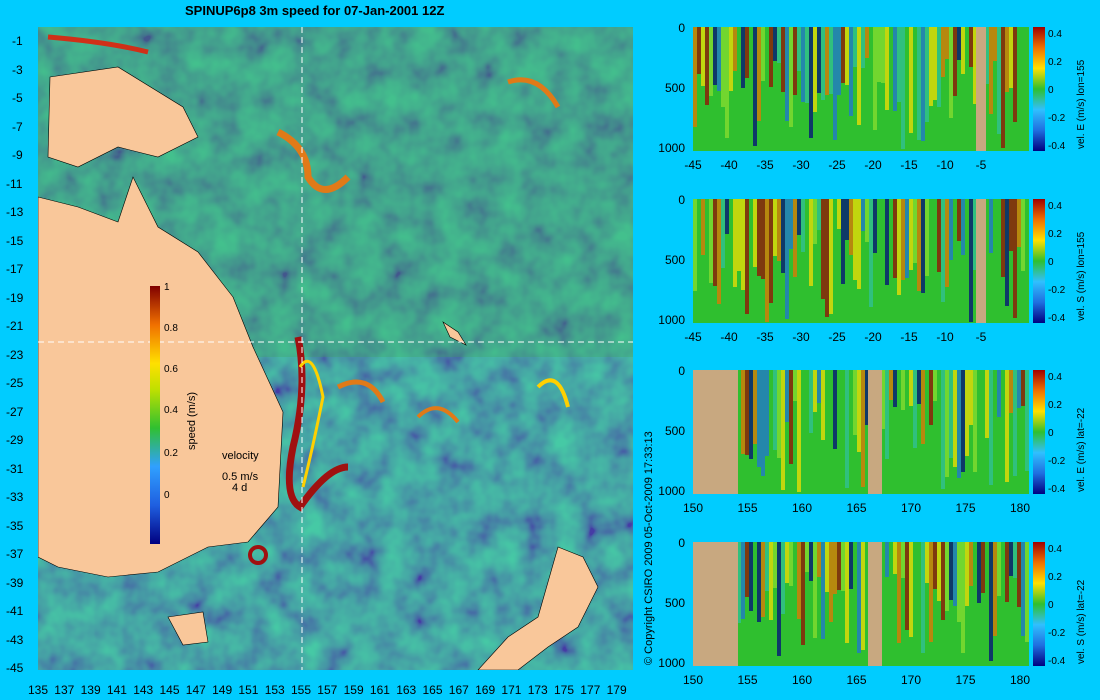  Describe the element at coordinates (765, 165) in the screenshot. I see `panel-x-label: -35` at that location.